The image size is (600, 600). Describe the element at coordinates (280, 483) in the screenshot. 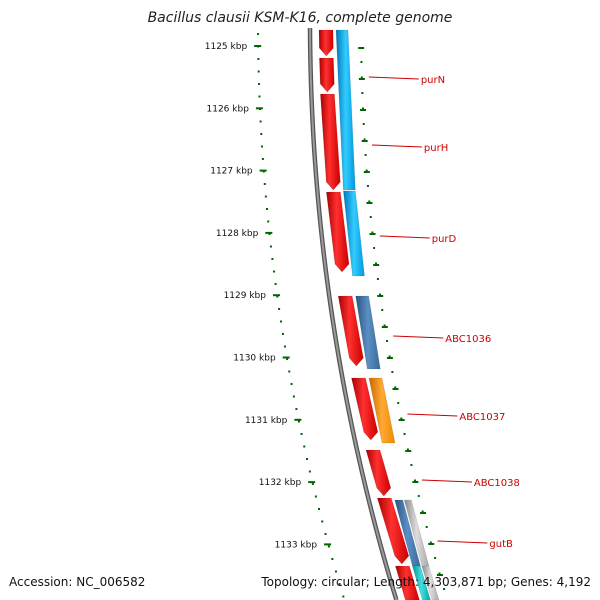

I see `scale-tick-label: 1132 kbp` at that location.